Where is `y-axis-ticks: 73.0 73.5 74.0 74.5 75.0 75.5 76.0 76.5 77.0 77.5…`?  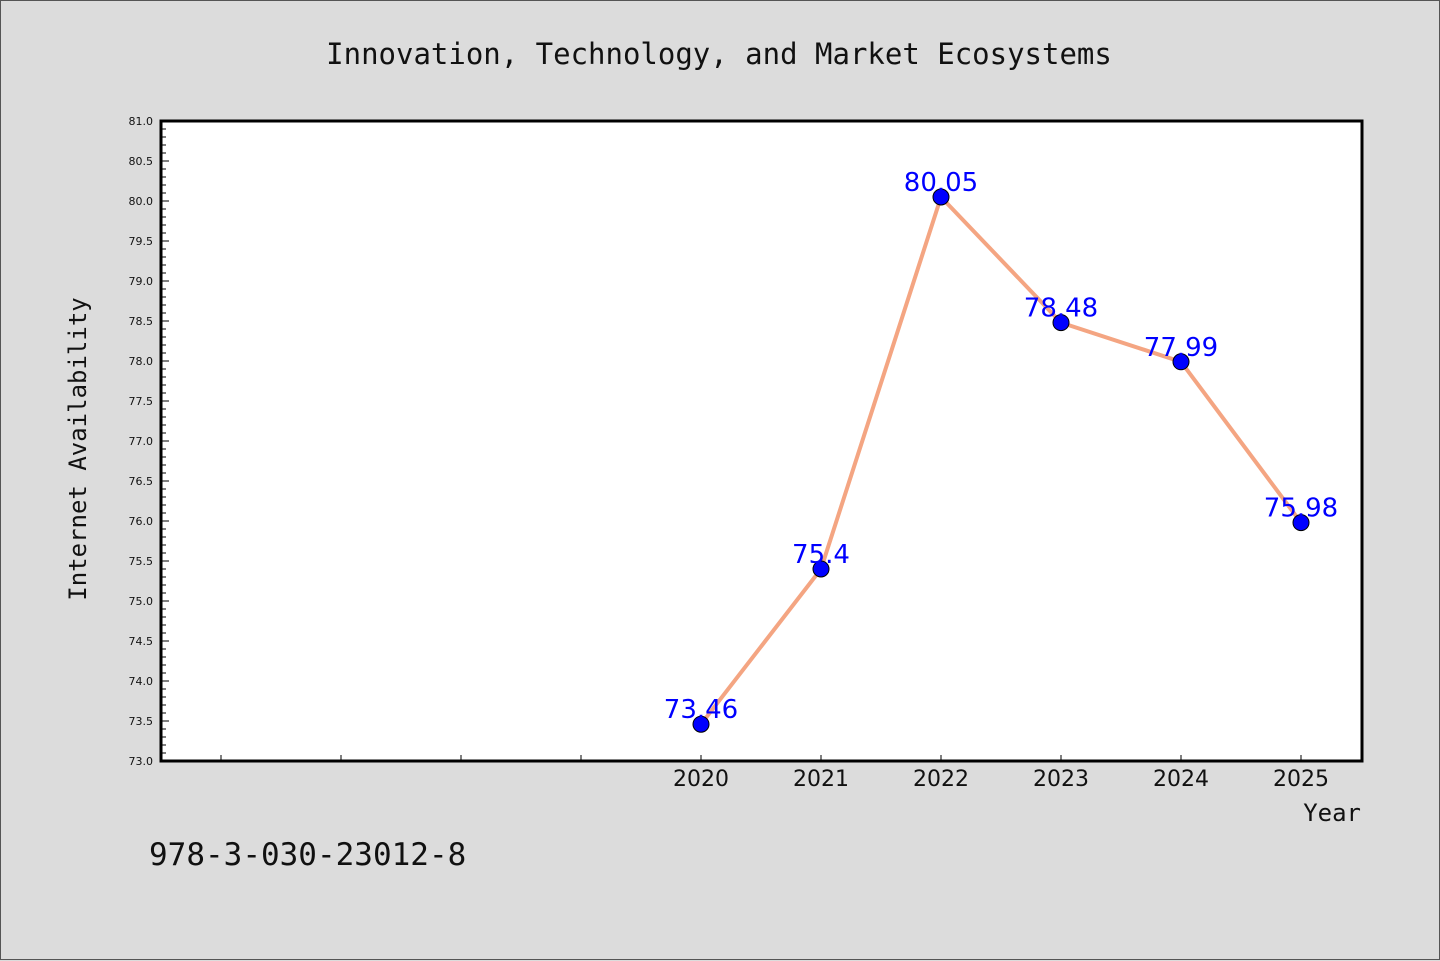
y-axis-ticks: 73.0 73.5 74.0 74.5 75.0 75.5 76.0 76.5 77.0 77.5… is located at coordinates (149, 441).